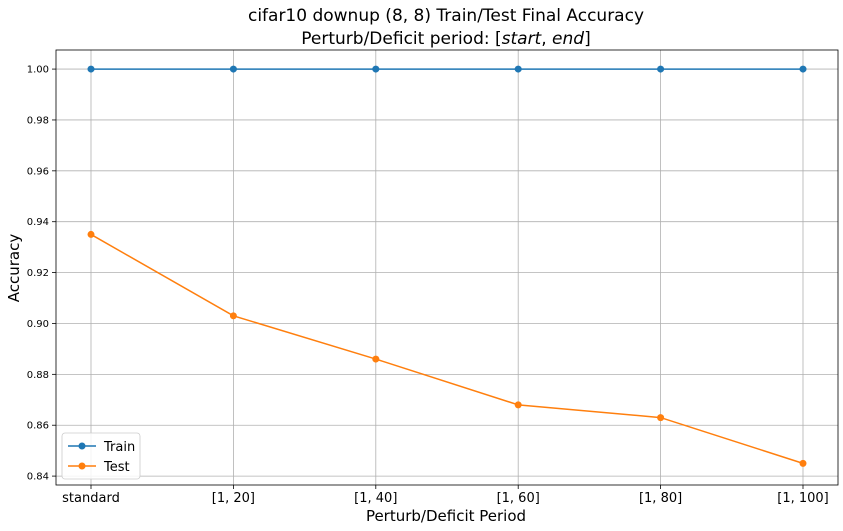 The image size is (843, 531). Describe the element at coordinates (38, 273) in the screenshot. I see `y-tick-label: 0.92` at that location.